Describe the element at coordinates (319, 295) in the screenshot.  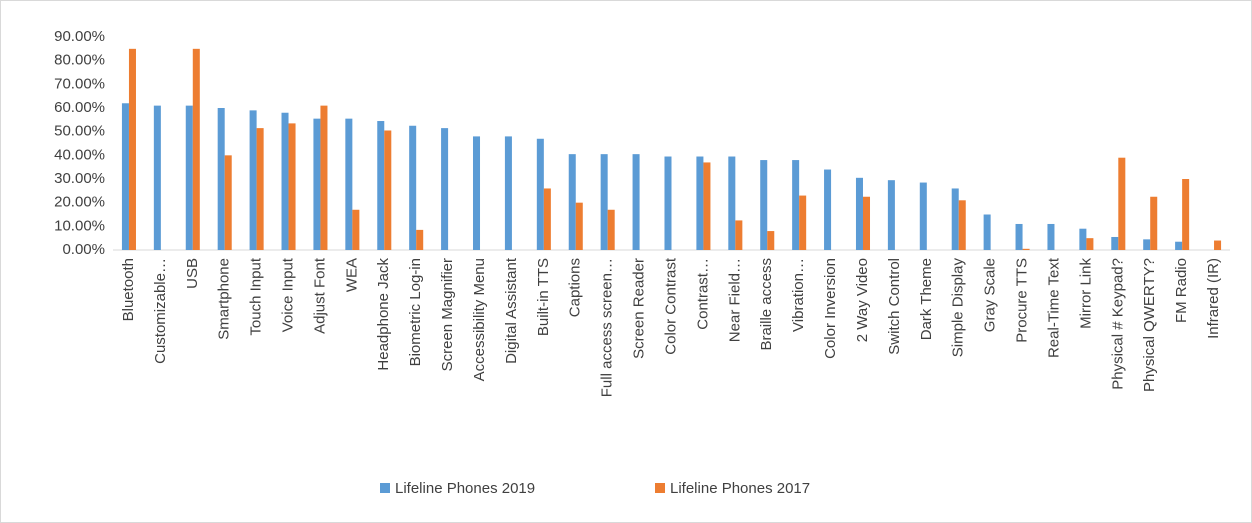
I see `x-tick-label: Adjust Font` at that location.